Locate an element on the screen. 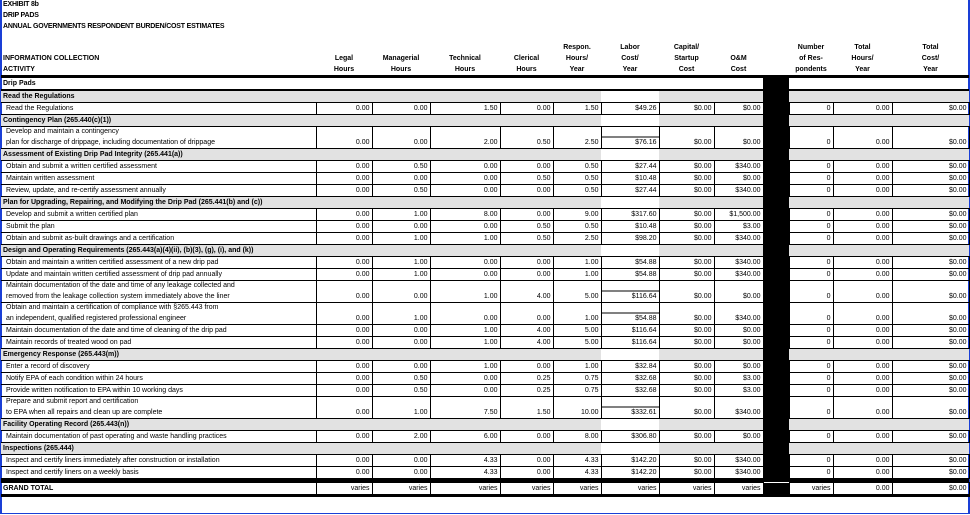  value-cell: 6.00 is located at coordinates (465, 436).